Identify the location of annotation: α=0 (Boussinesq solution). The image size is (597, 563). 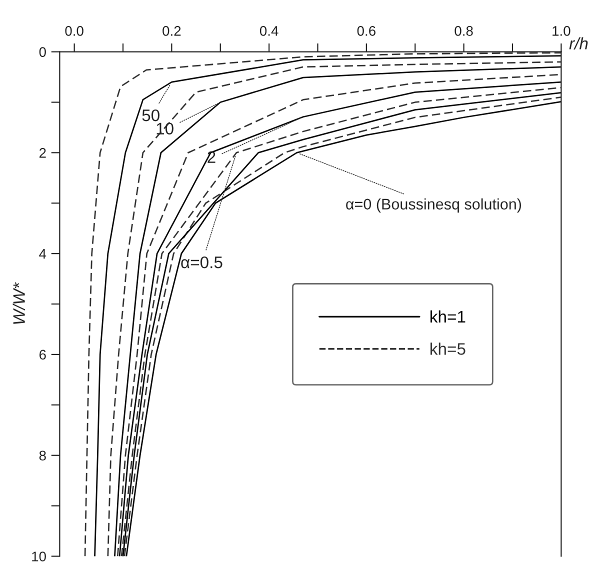
(434, 205).